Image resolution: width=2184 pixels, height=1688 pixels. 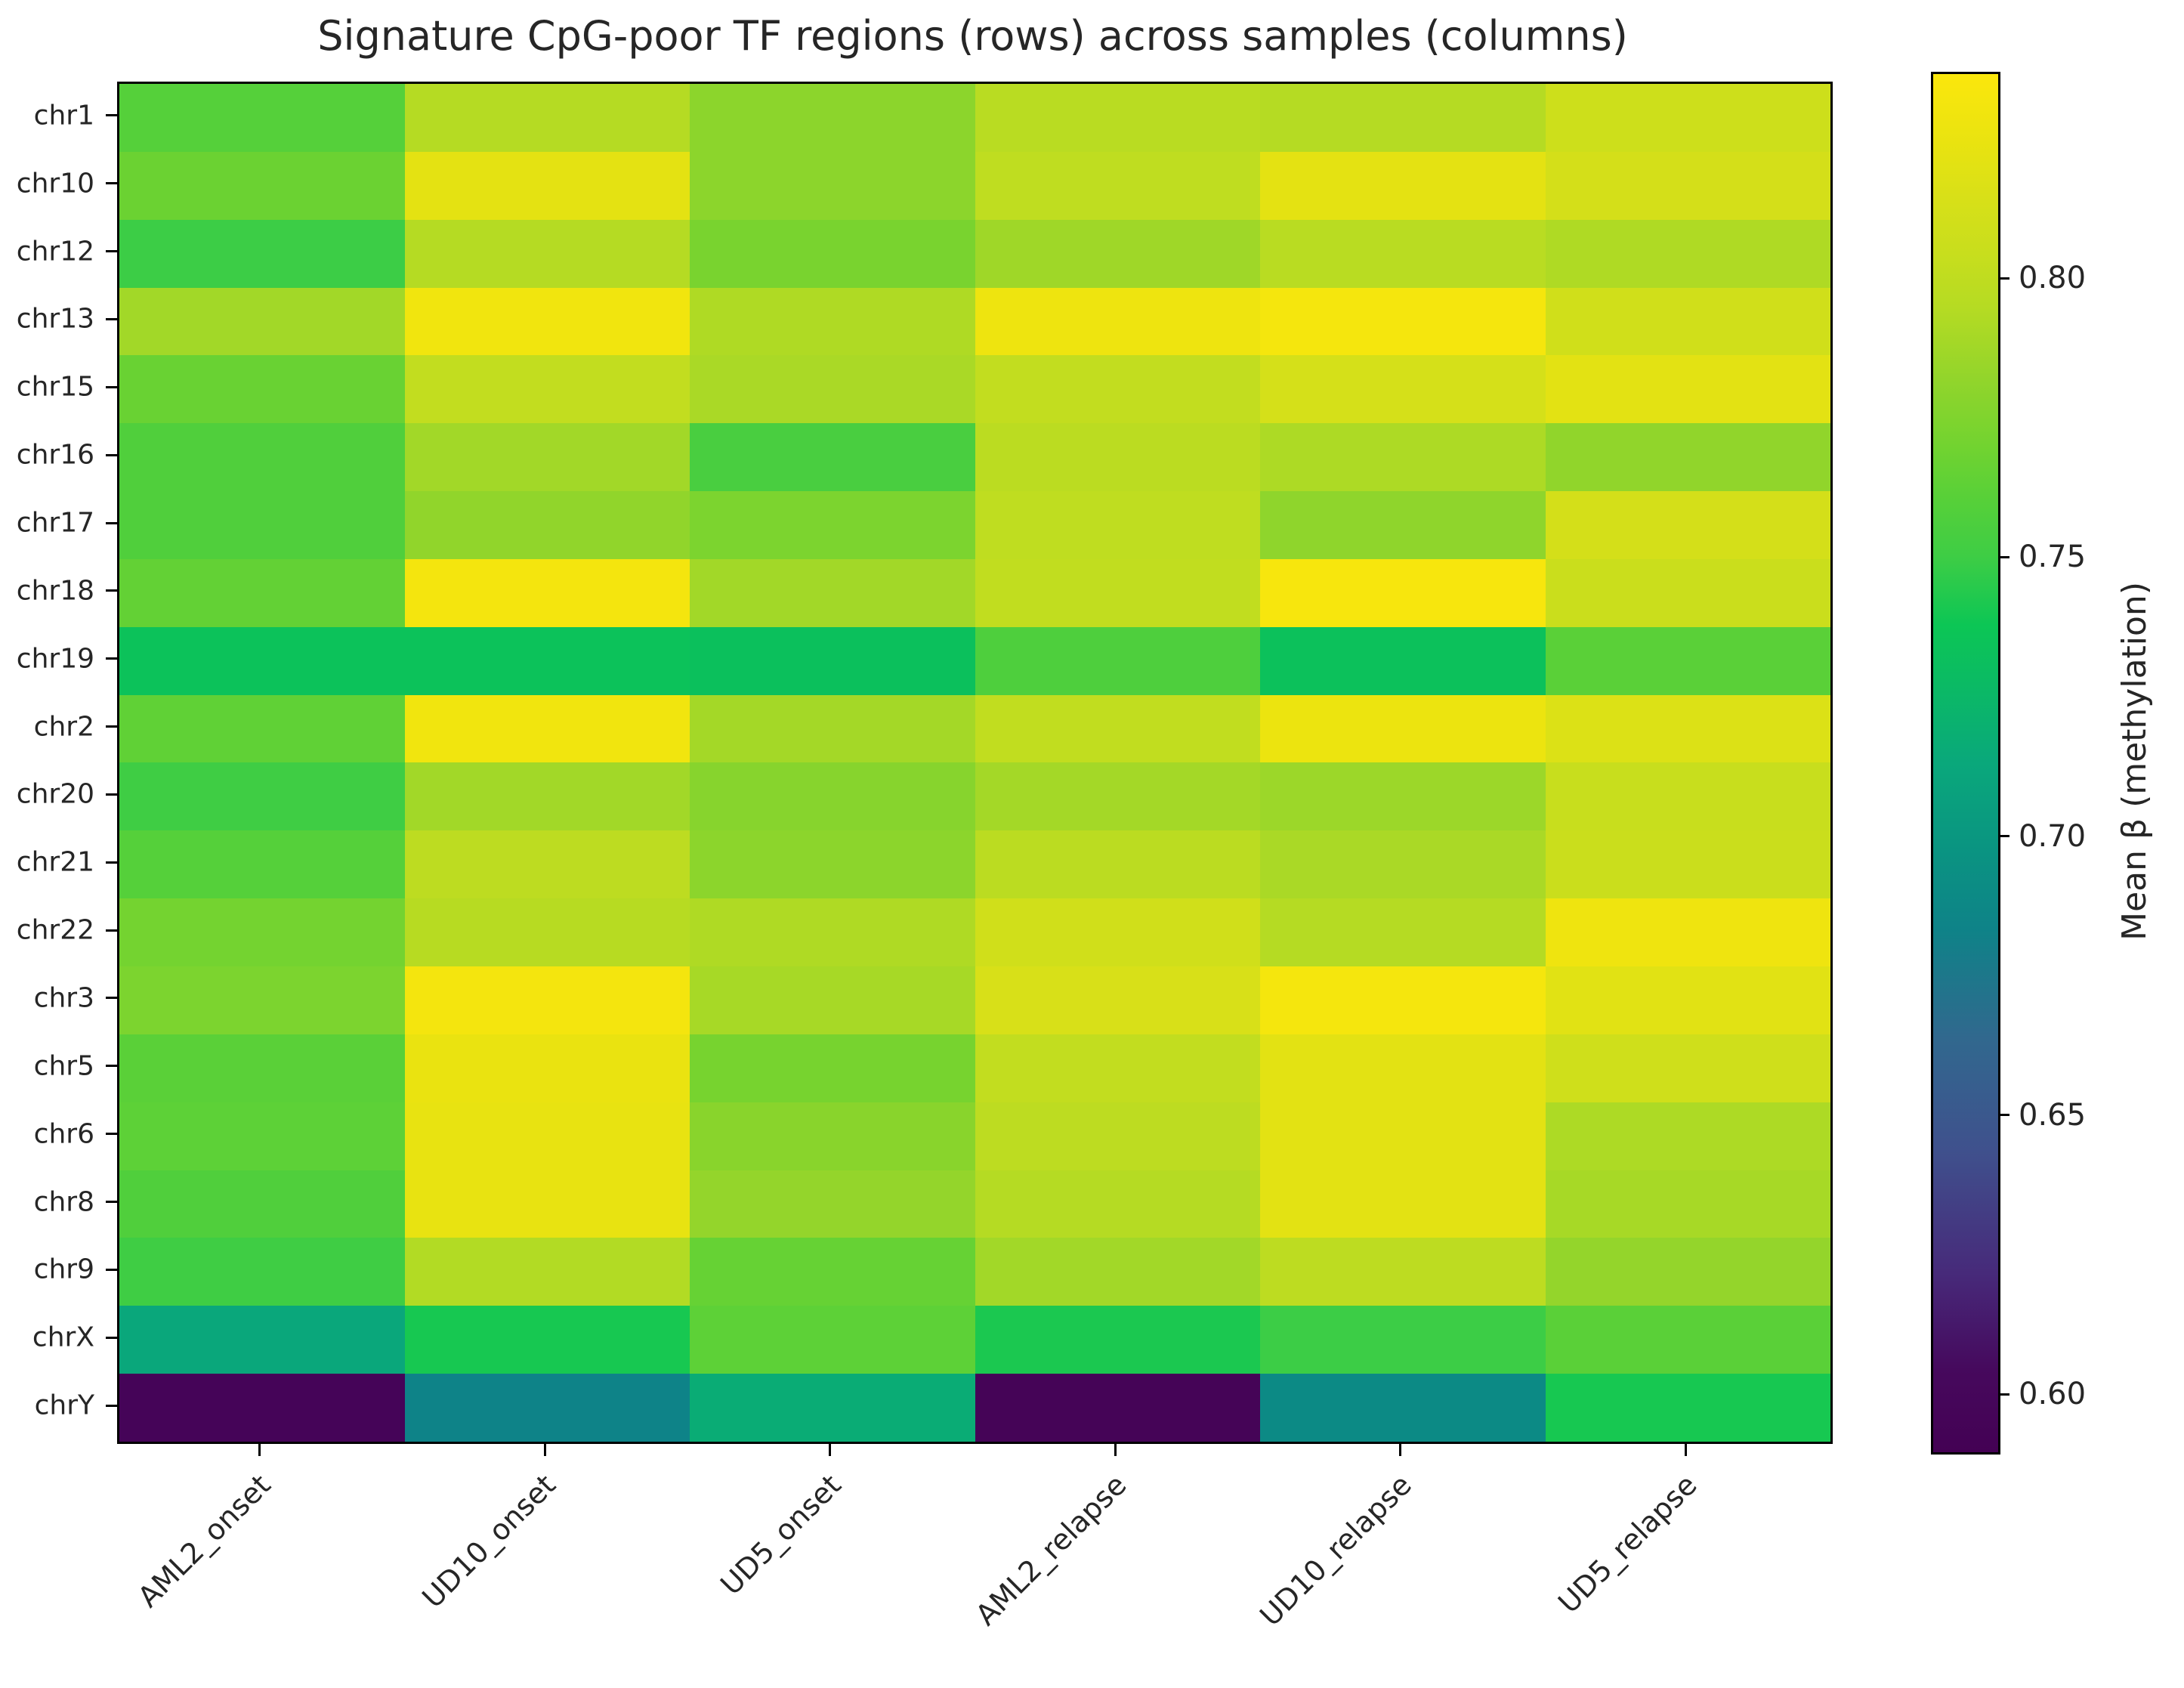 What do you see at coordinates (2053, 836) in the screenshot?
I see `colorbar-tick-label: 0.70` at bounding box center [2053, 836].